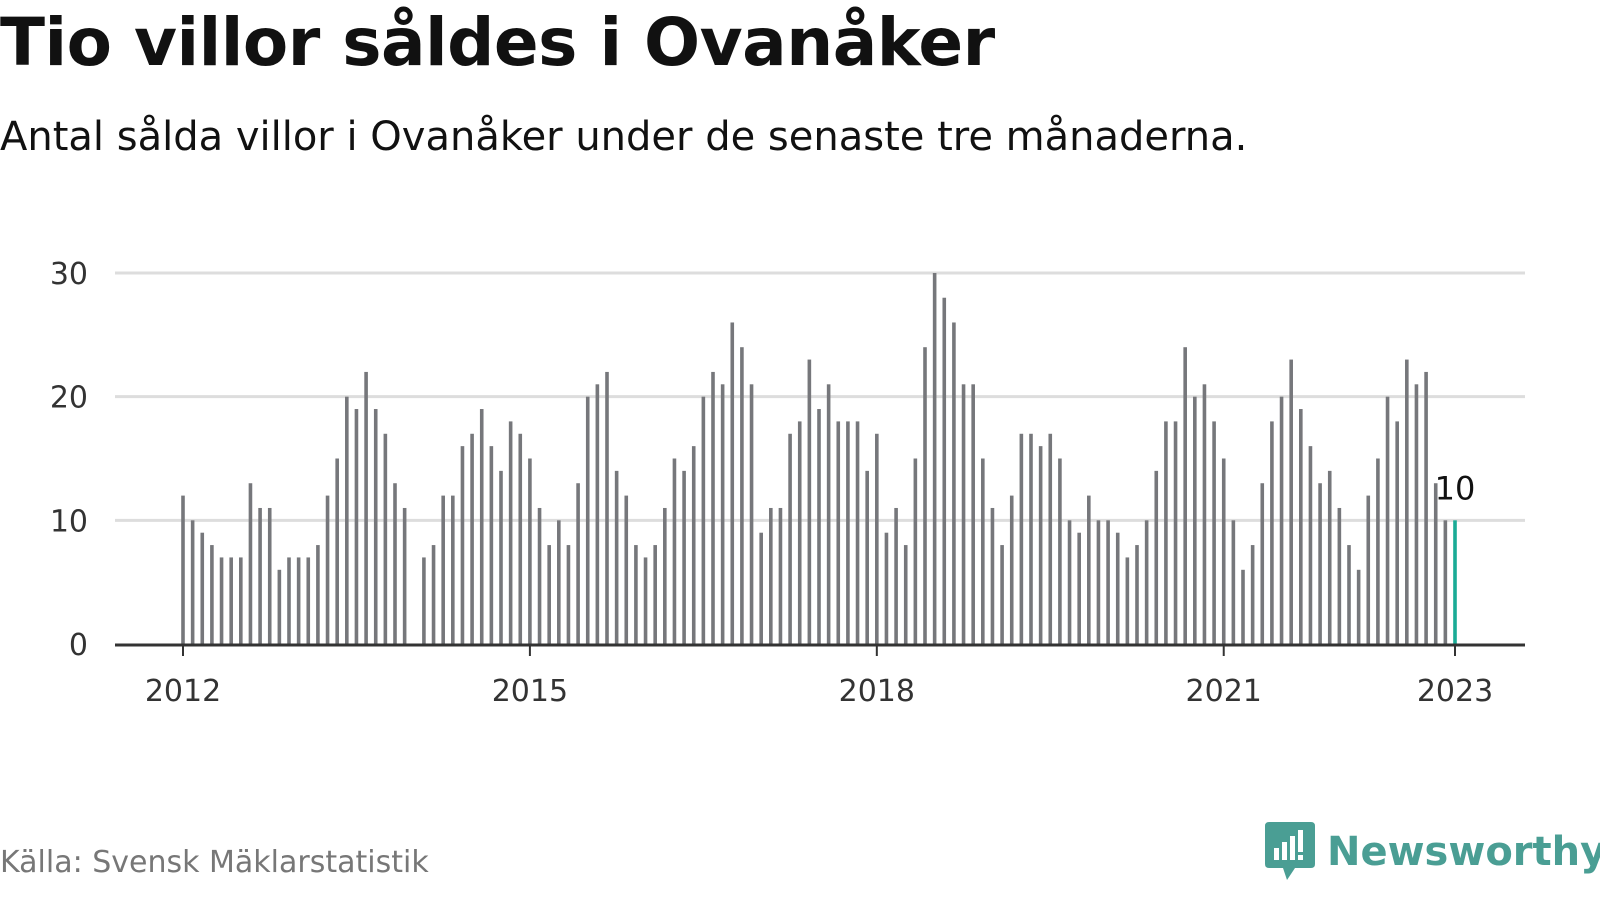  What do you see at coordinates (183, 691) in the screenshot?
I see `x-tick-label: 2012` at bounding box center [183, 691].